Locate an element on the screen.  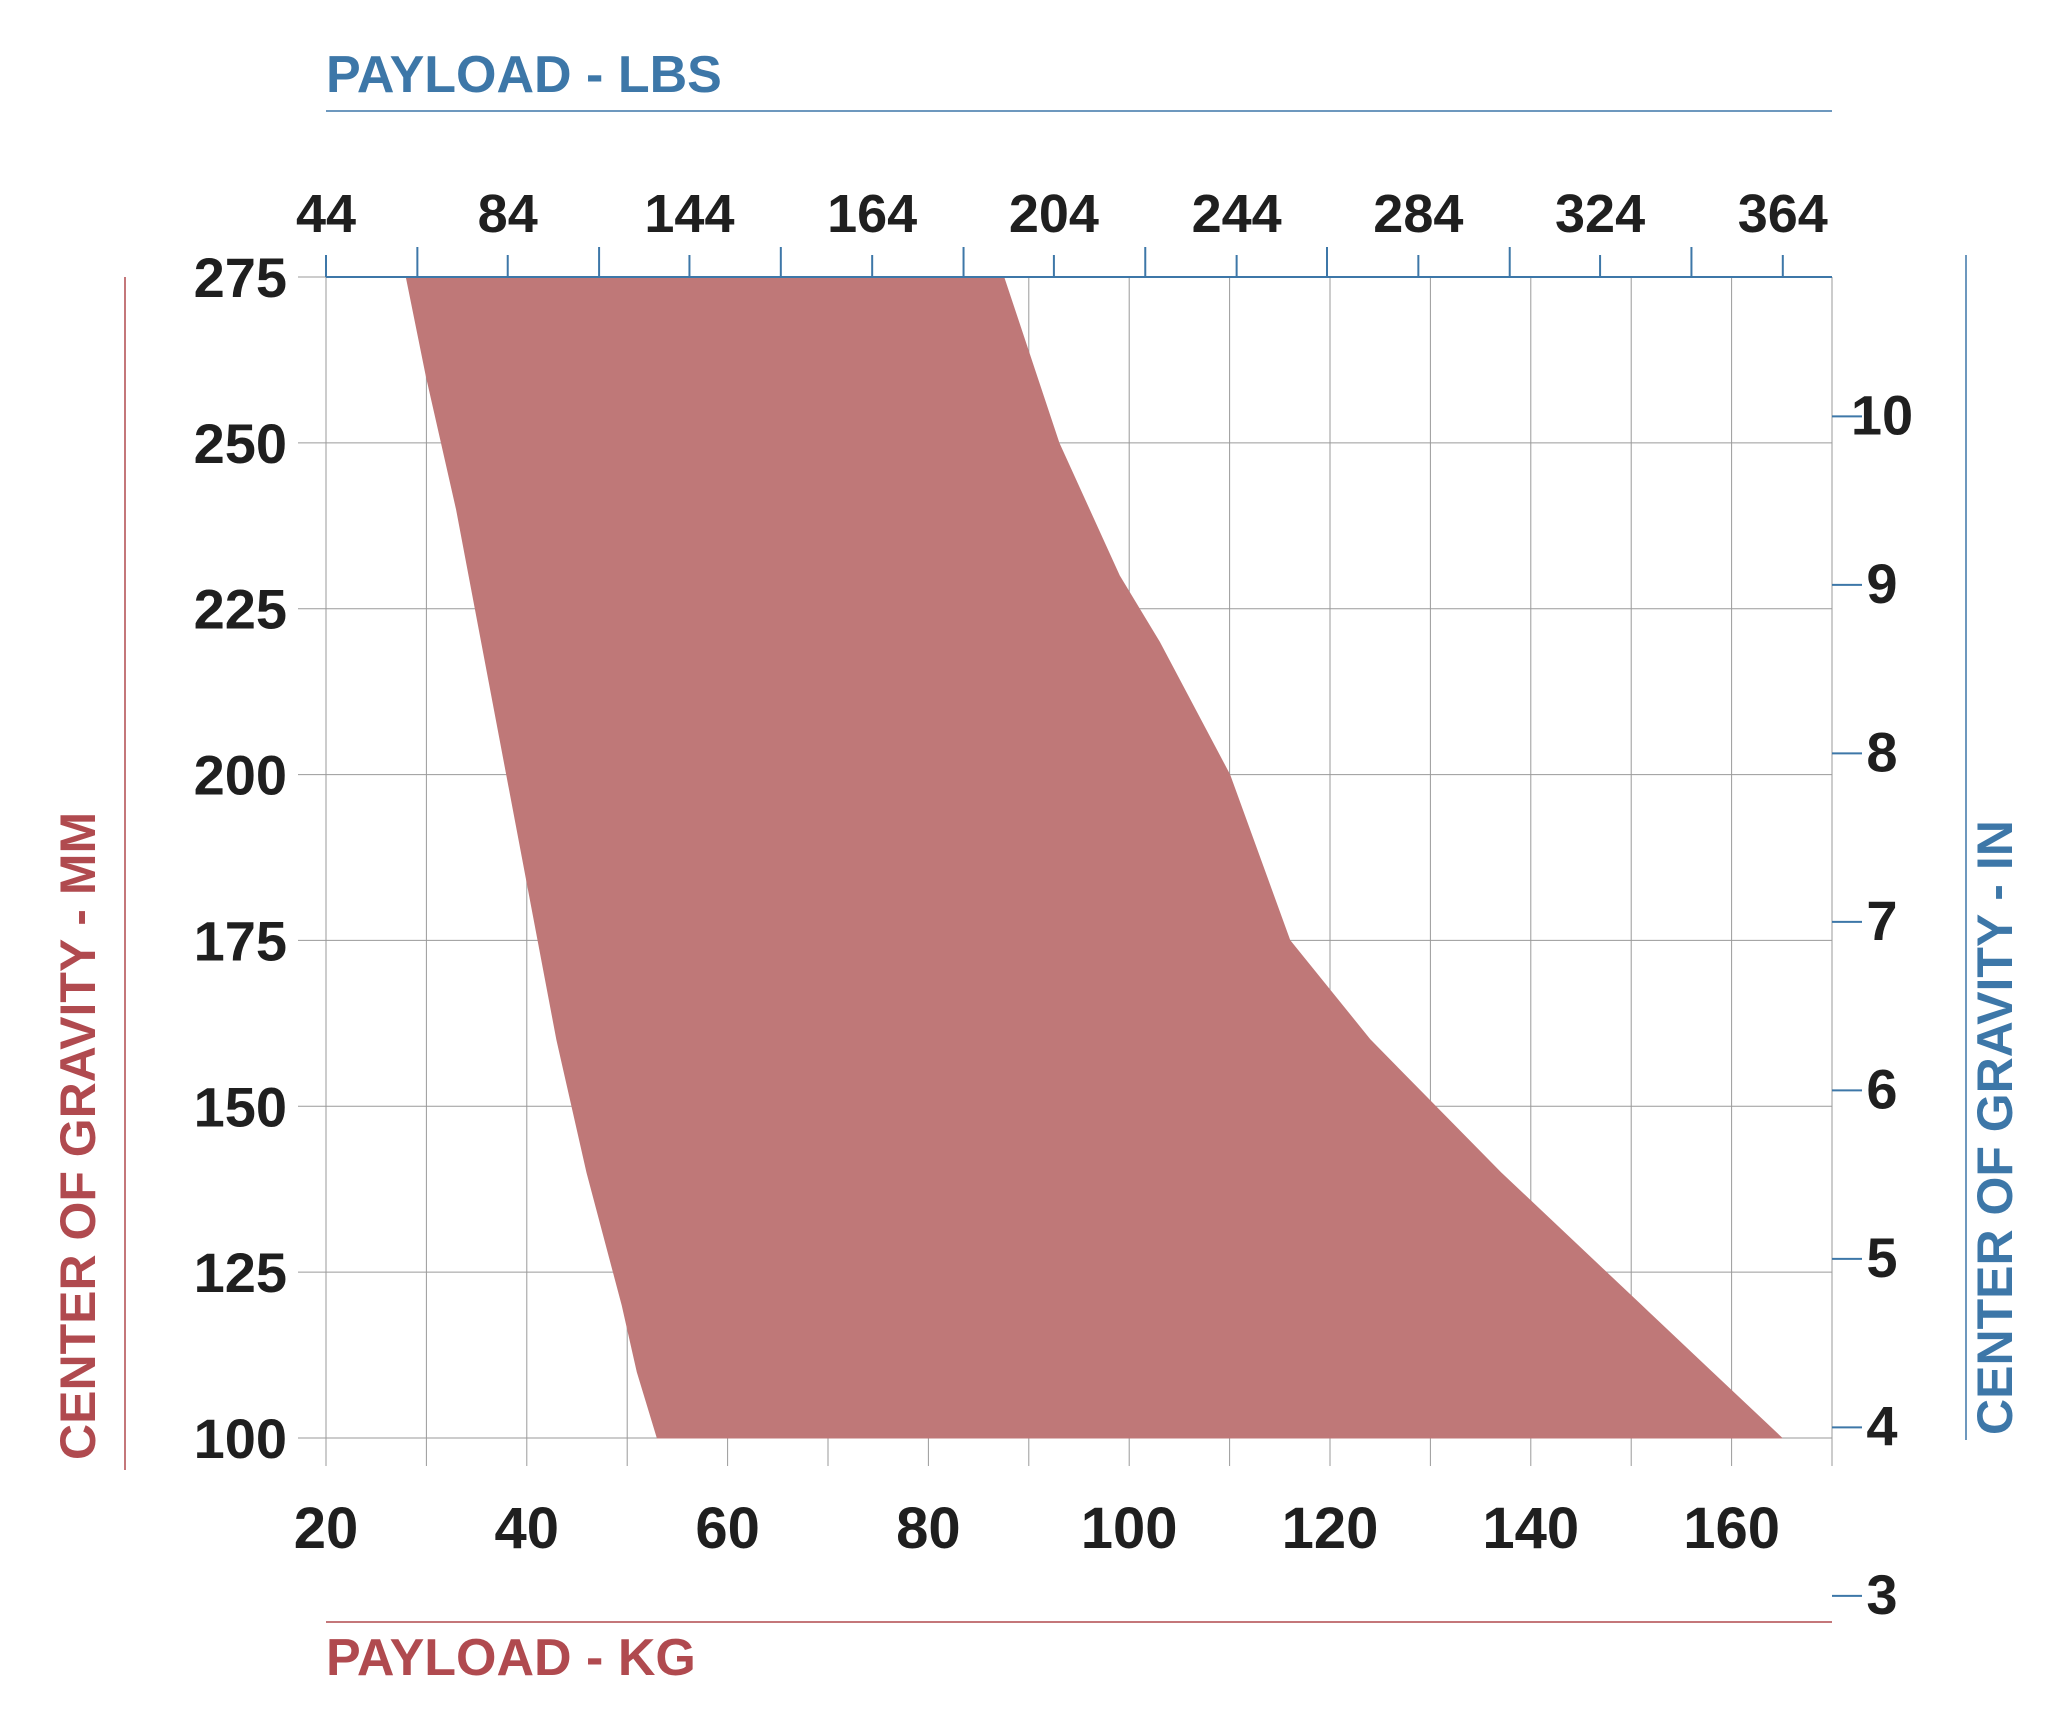
right-tick-label: 8 is located at coordinates (1881, 751).